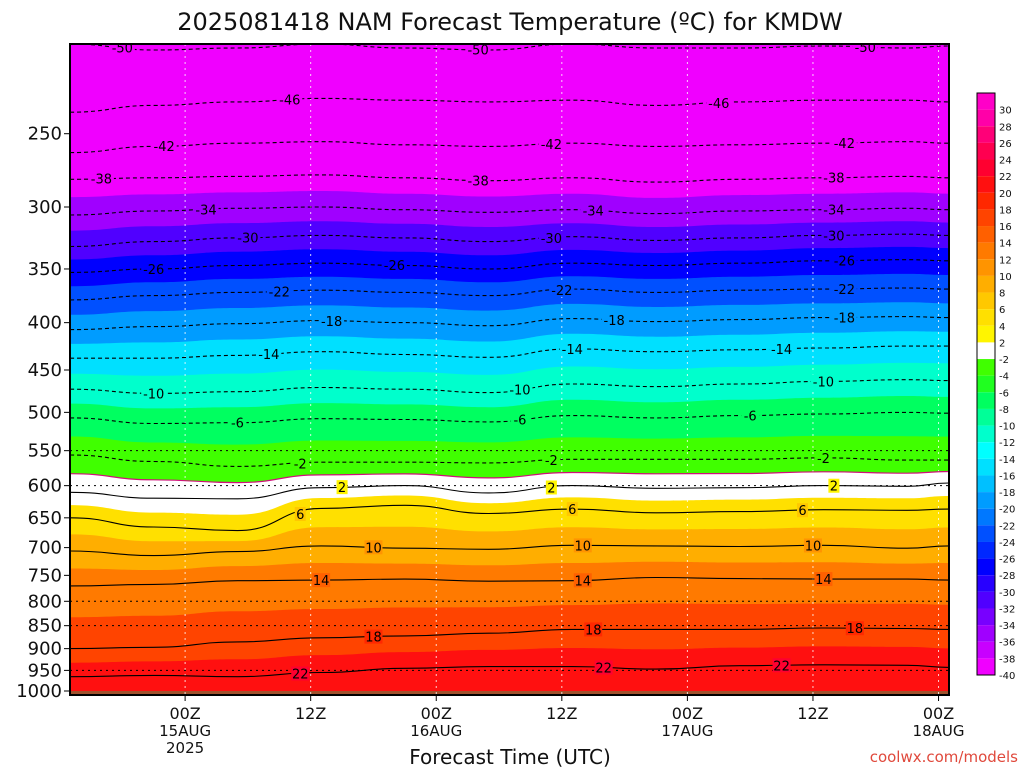 The height and width of the screenshot is (772, 1024). What do you see at coordinates (561, 713) in the screenshot?
I see `x-tick-label: 12Z` at bounding box center [561, 713].